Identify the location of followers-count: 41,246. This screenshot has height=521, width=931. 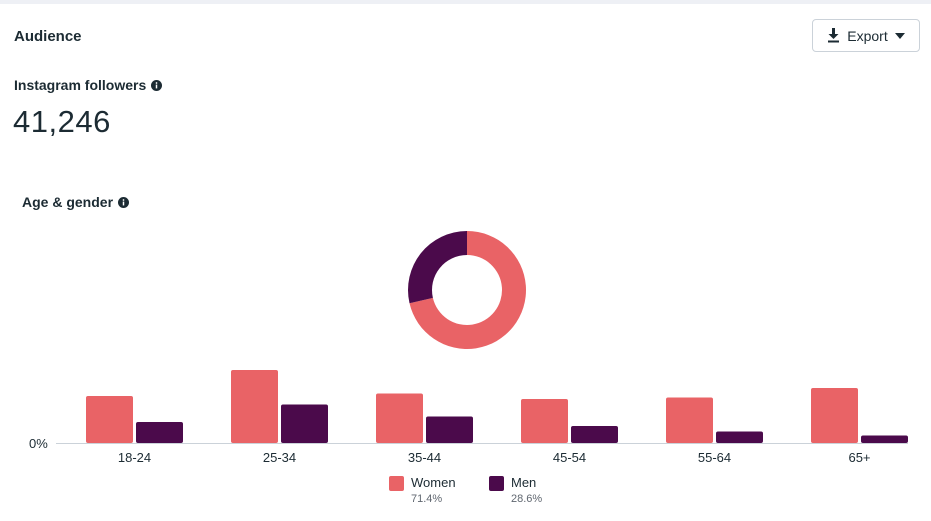
(62, 121).